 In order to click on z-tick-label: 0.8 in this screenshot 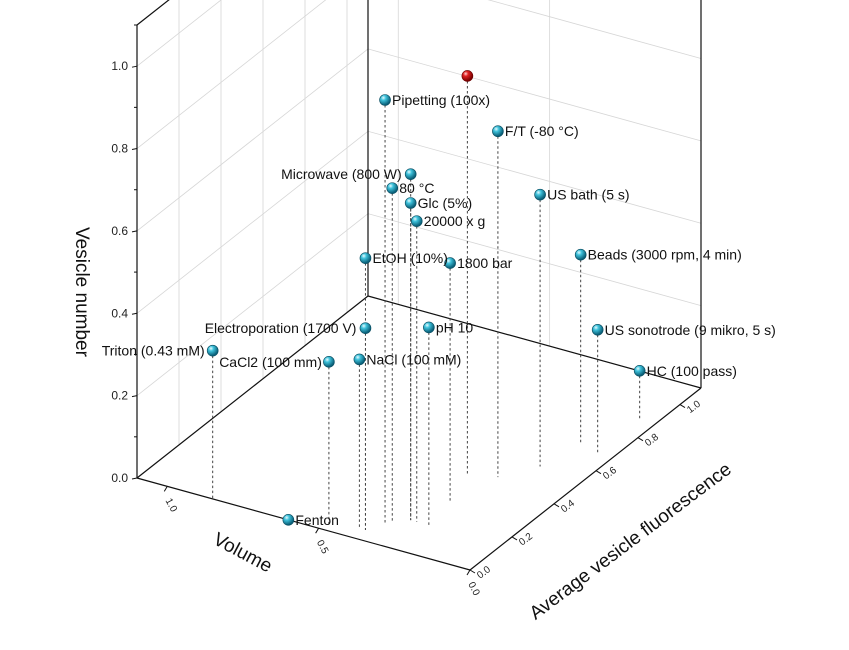, I will do `click(119, 149)`.